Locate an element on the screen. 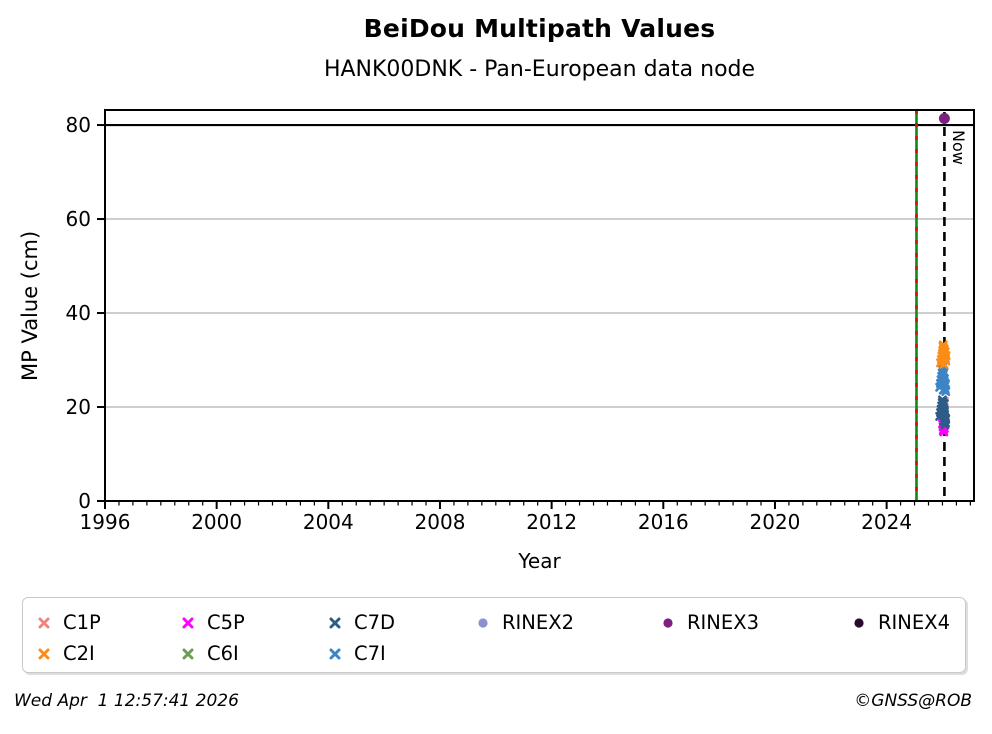  x-tick-label: 2012 is located at coordinates (551, 522).